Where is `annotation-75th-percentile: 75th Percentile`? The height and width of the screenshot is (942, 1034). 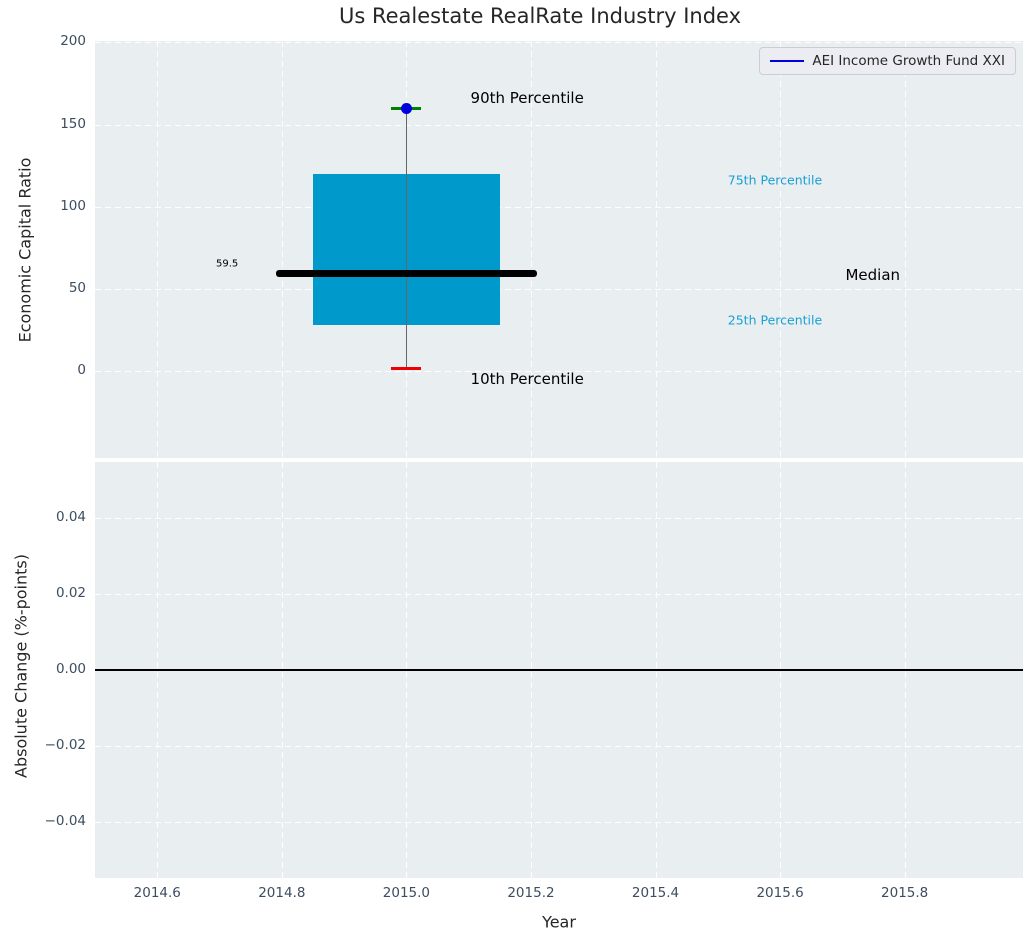 annotation-75th-percentile: 75th Percentile is located at coordinates (775, 180).